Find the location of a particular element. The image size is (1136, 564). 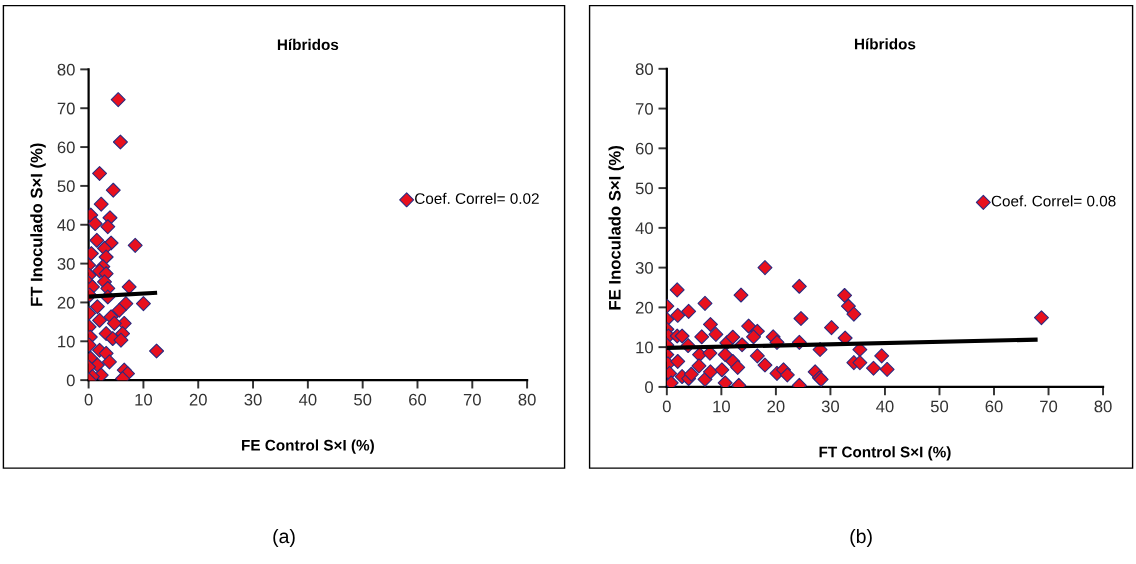

y-axis-title: FE Inoculado S×I (%) is located at coordinates (616, 228).